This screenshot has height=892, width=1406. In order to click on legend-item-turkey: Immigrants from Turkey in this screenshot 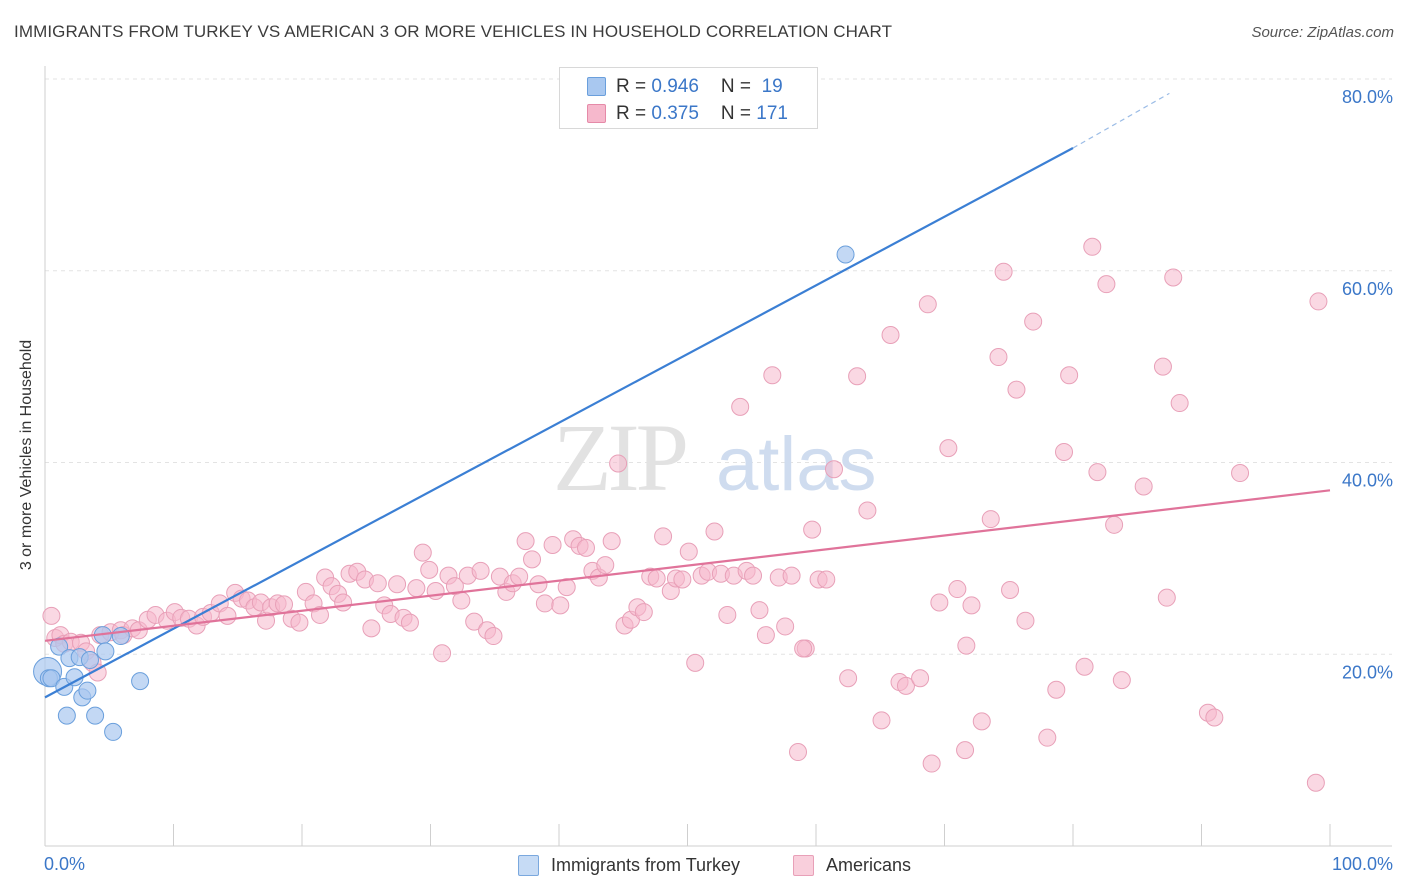, I will do `click(629, 865)`.